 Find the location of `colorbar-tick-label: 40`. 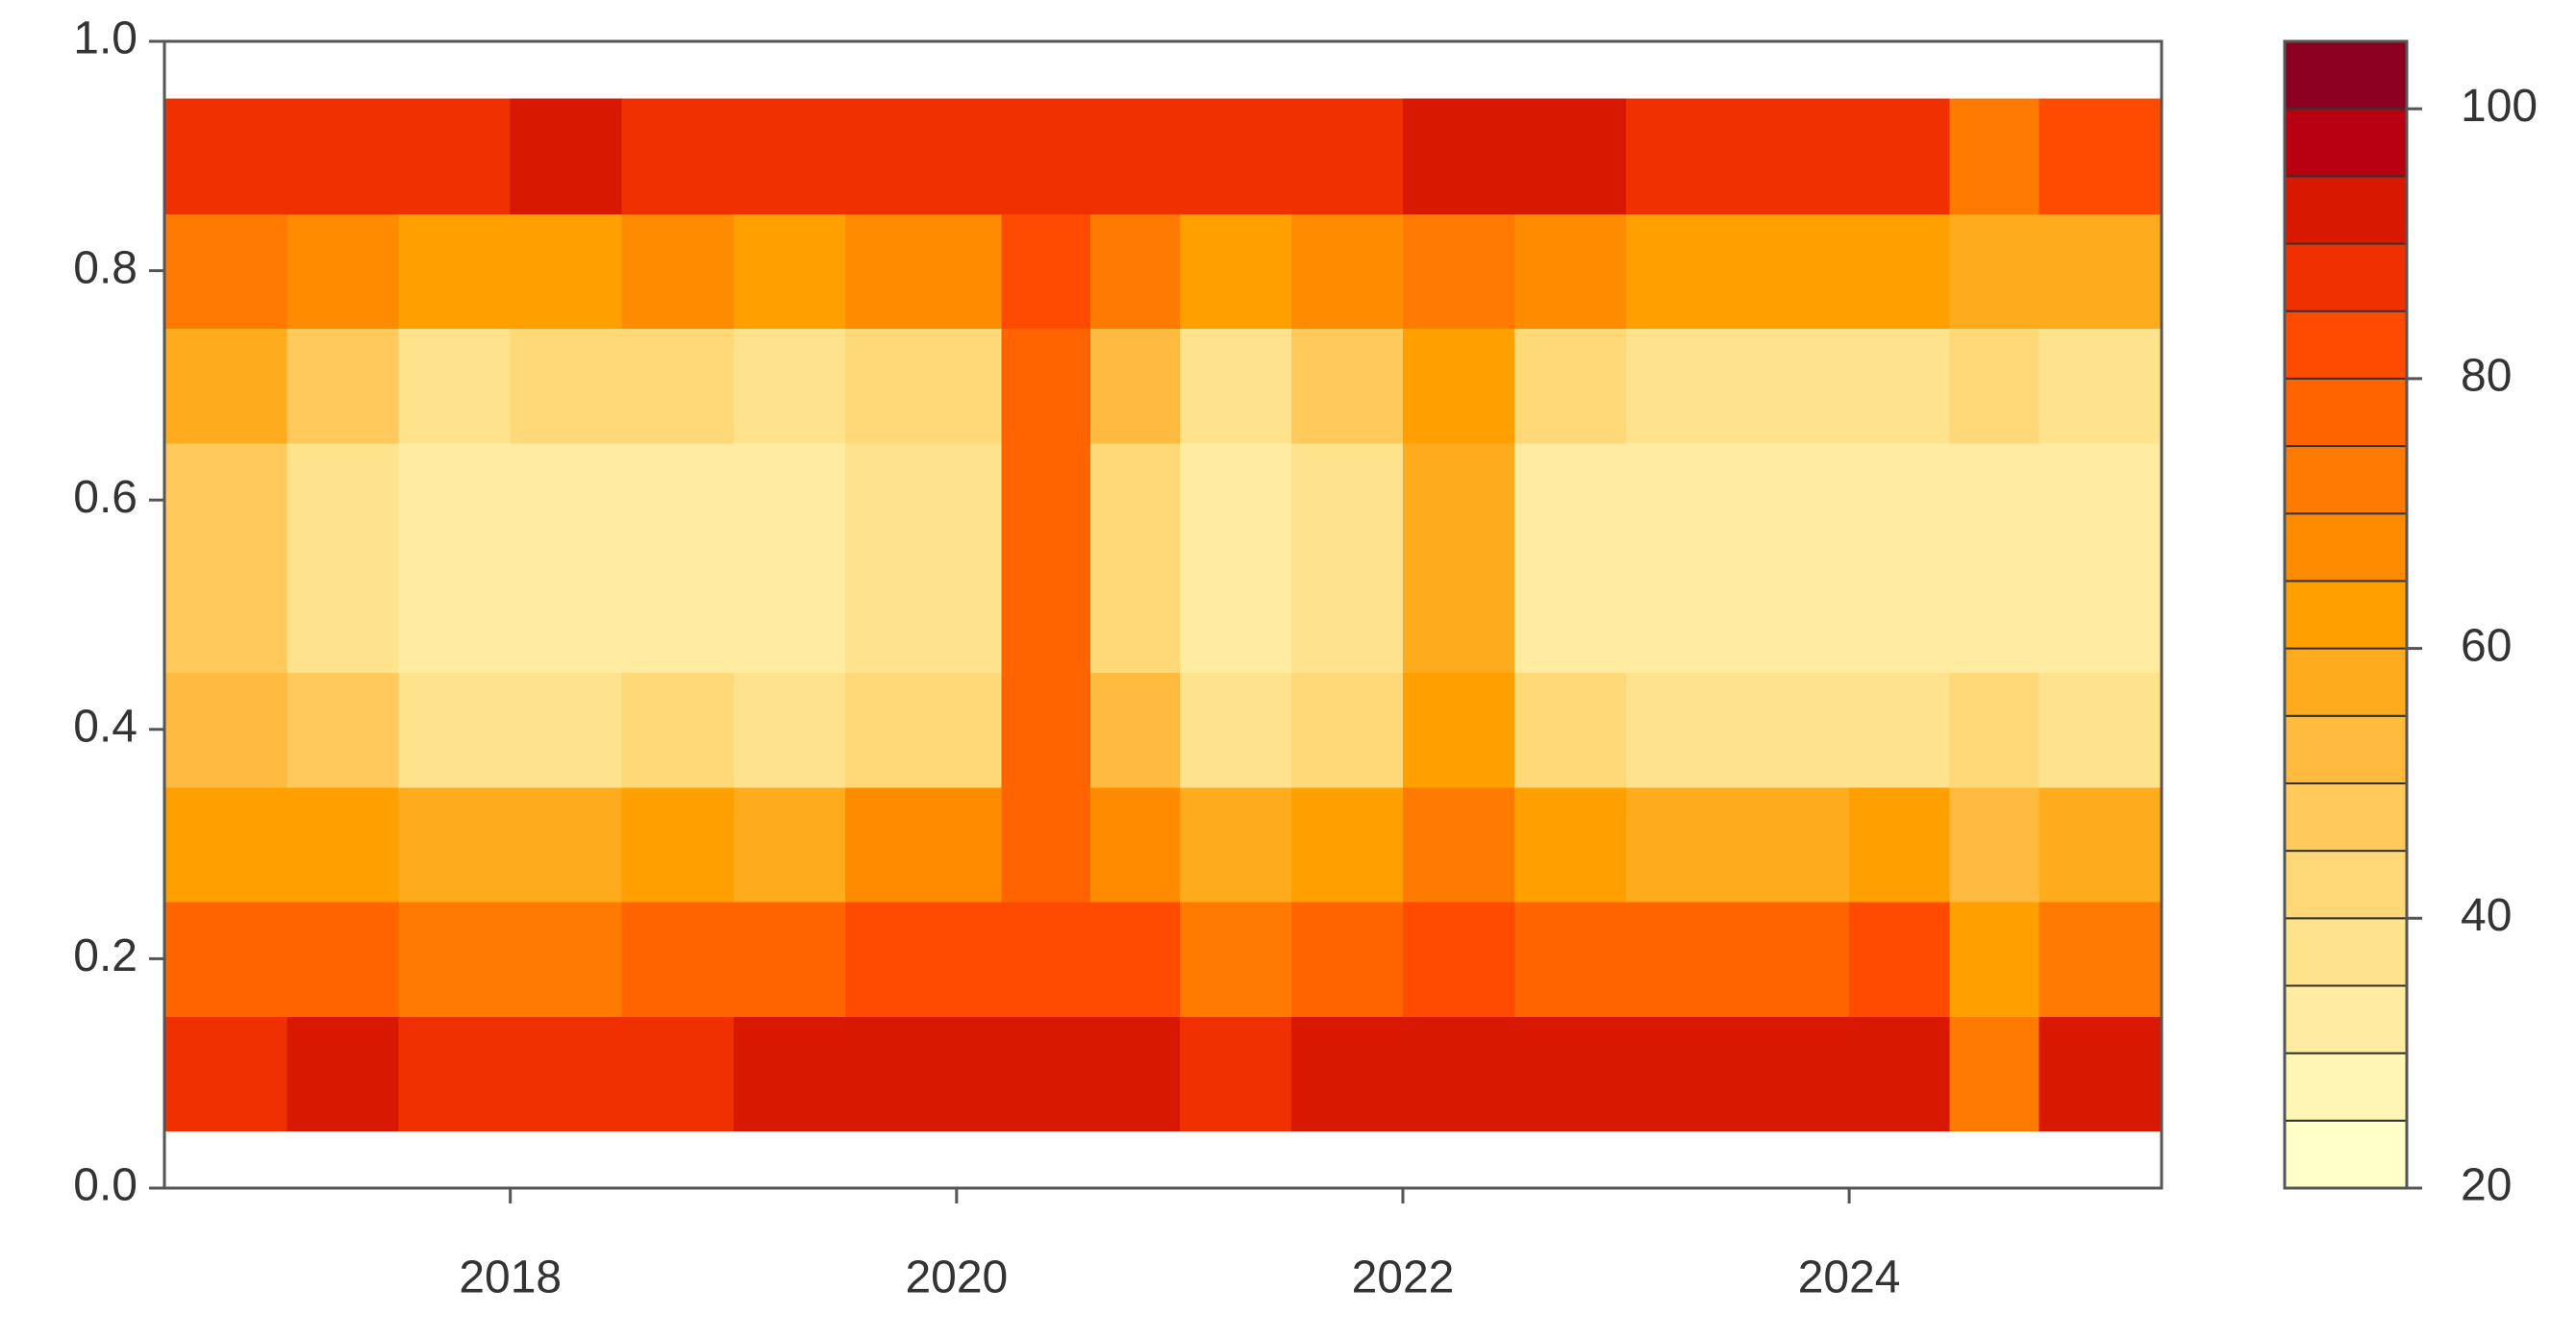

colorbar-tick-label: 40 is located at coordinates (2486, 915).